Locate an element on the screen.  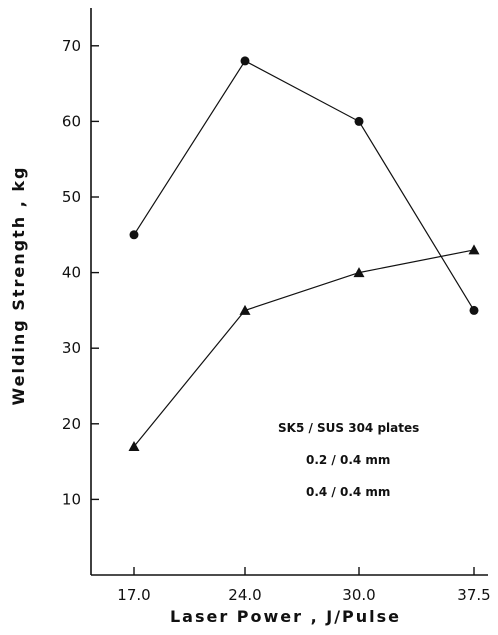
x-tick-label: 30.0 is located at coordinates (358, 595).